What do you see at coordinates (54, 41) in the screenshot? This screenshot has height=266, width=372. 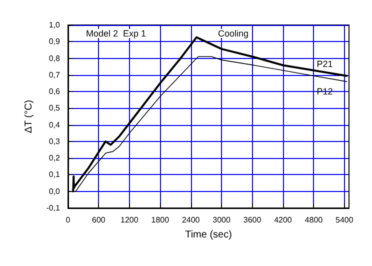 I see `y-tick-label: 0,9` at bounding box center [54, 41].